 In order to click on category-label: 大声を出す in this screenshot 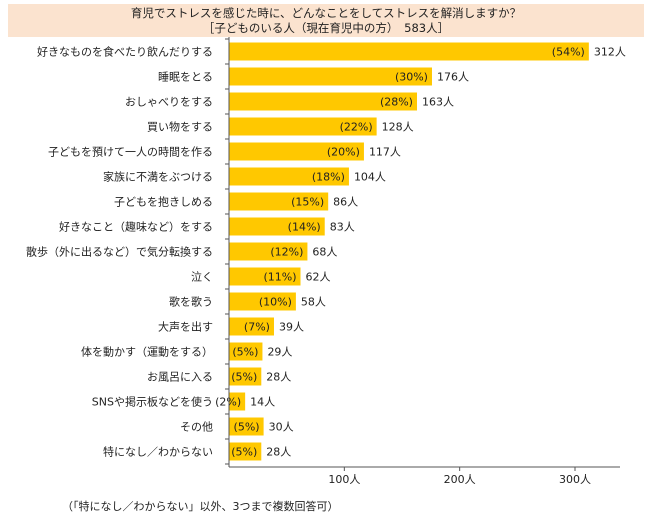, I will do `click(185, 327)`.